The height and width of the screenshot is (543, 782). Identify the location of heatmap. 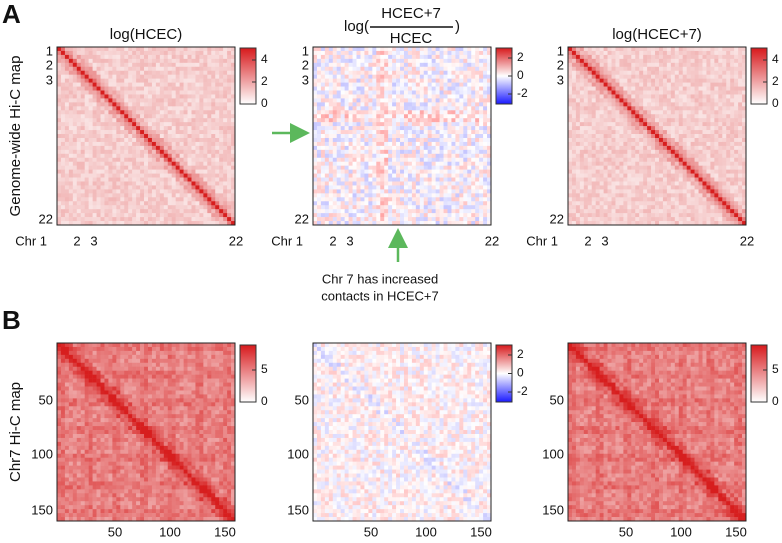
(146, 136).